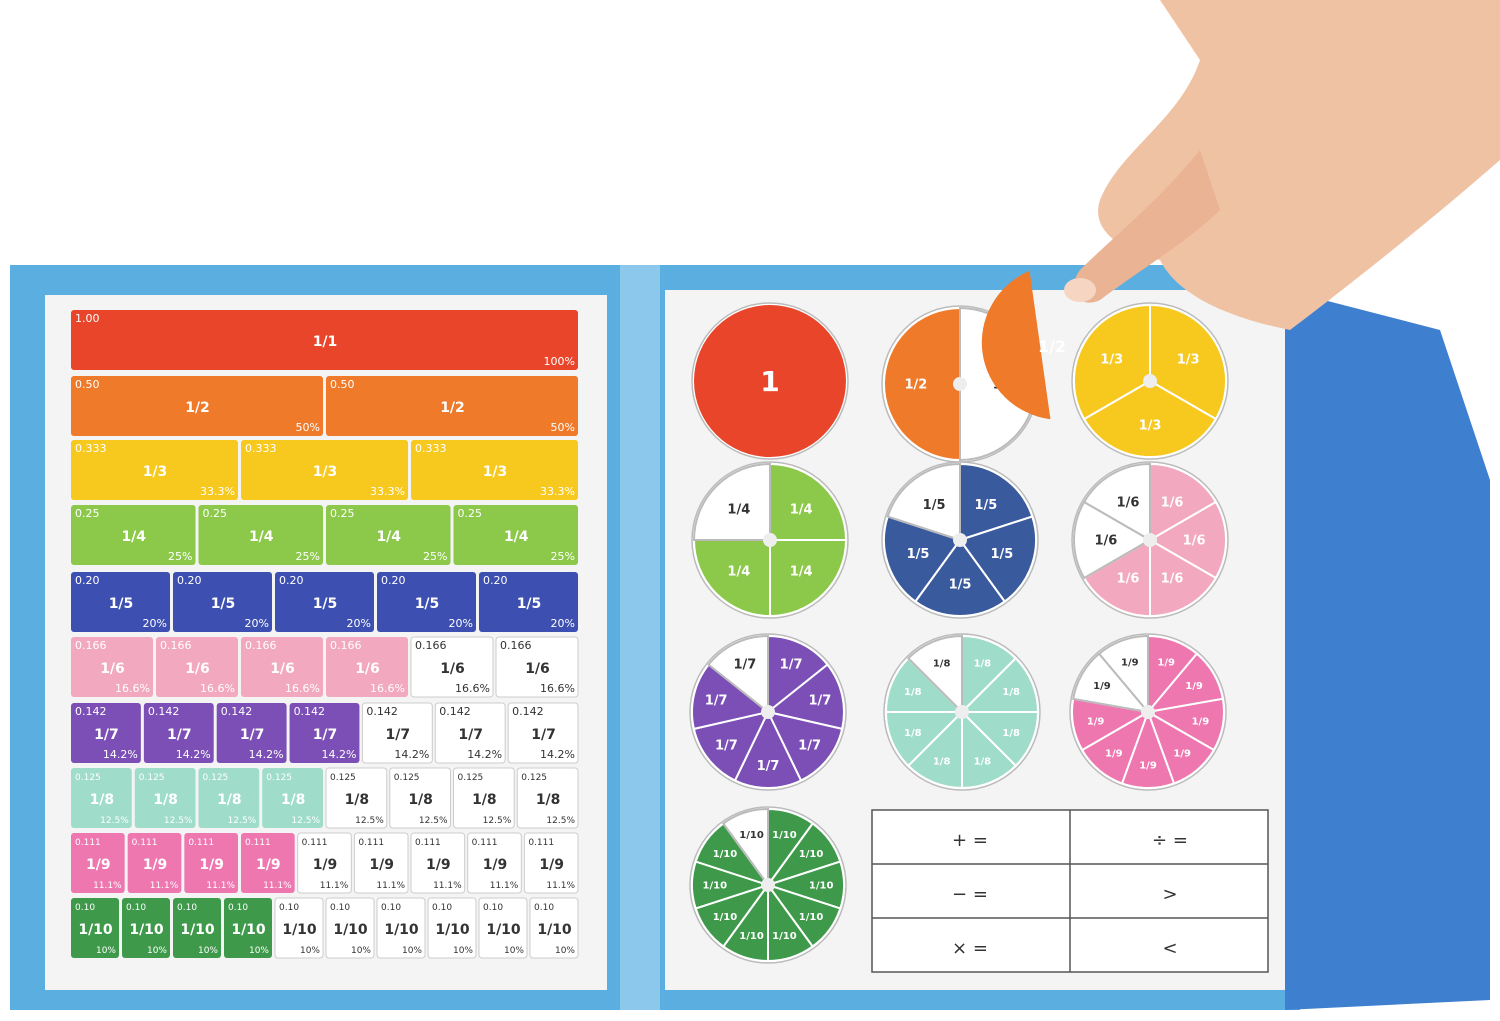 This screenshot has width=1500, height=1021. I want to click on fraction-circle-1-10: 1/101/101/101/101/101/101/101/101/101/10, so click(768, 885).